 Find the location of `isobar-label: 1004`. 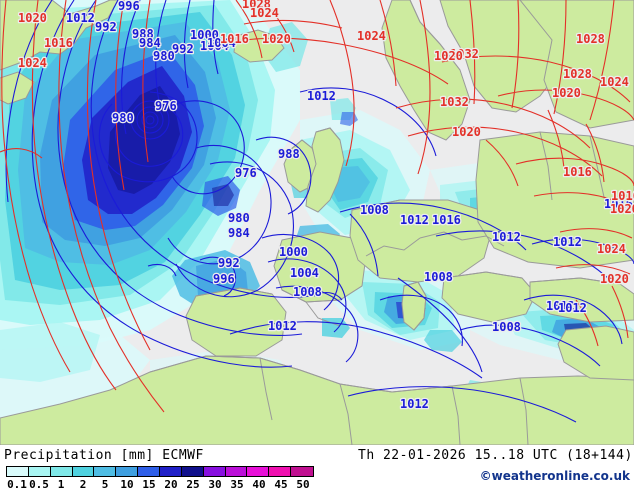

isobar-label: 1004 is located at coordinates (304, 273).